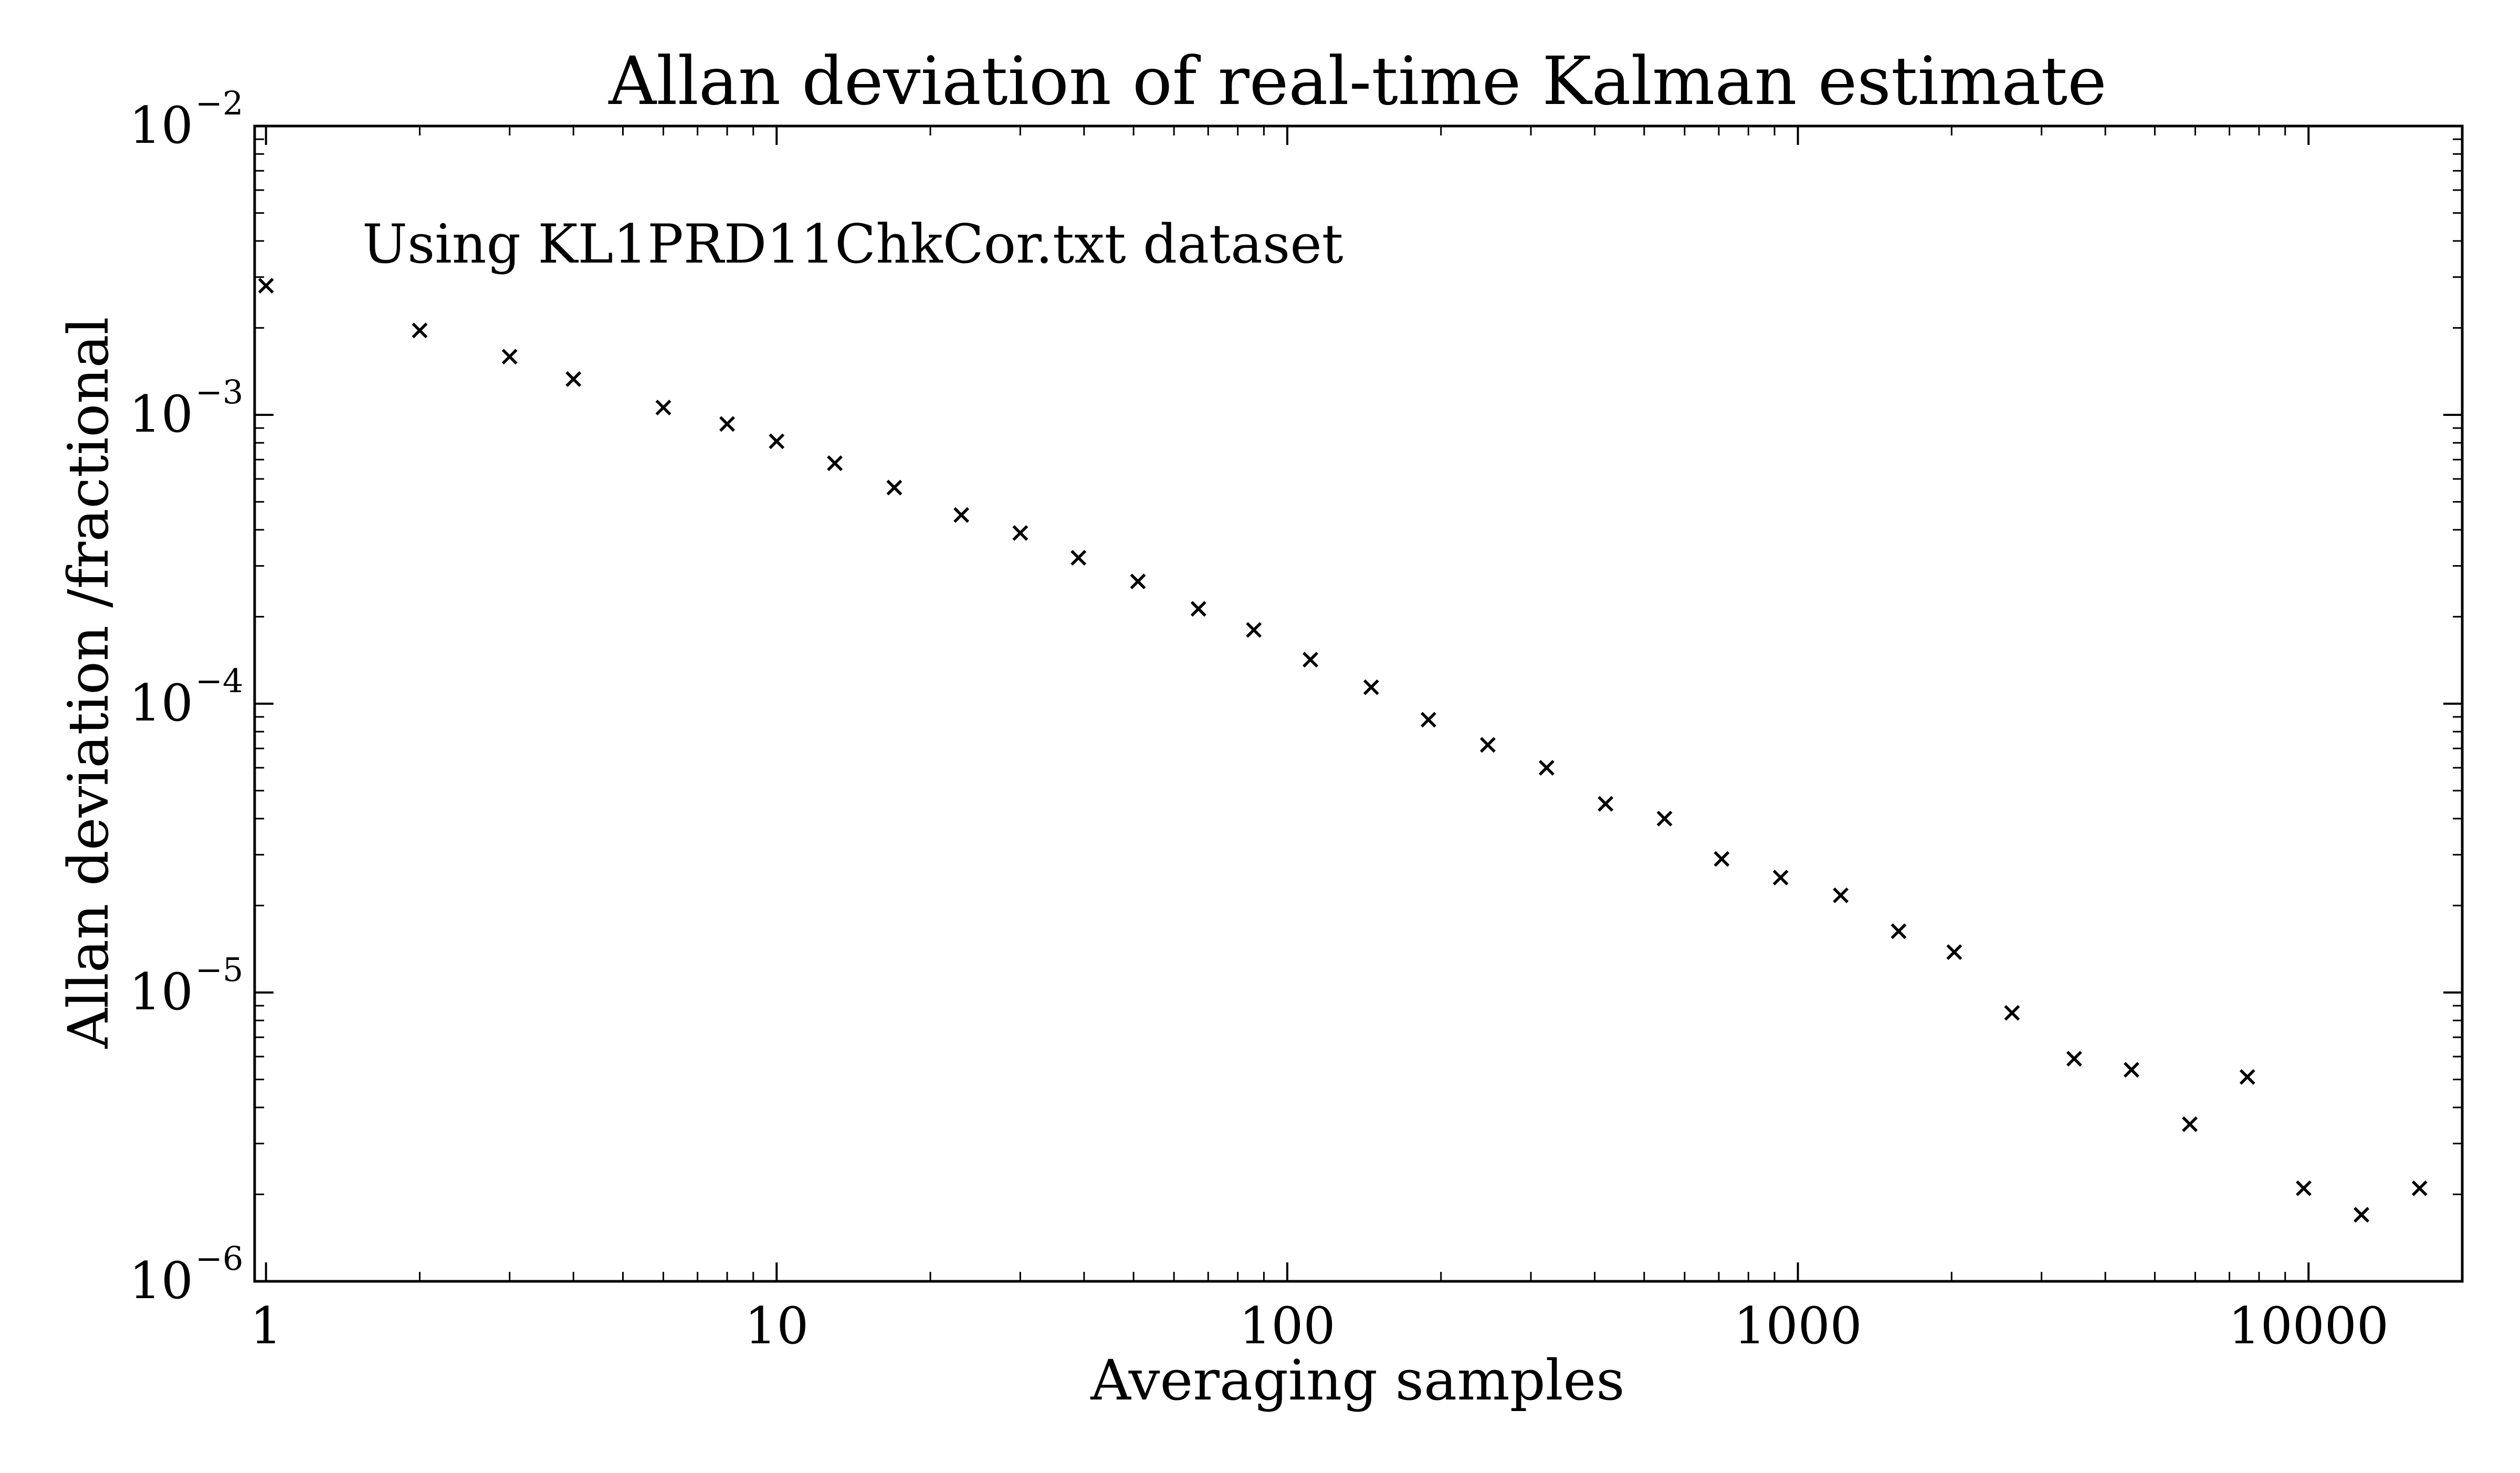 Image resolution: width=2520 pixels, height=1473 pixels. Describe the element at coordinates (219, 1258) in the screenshot. I see `y-tick-exponent: −6` at that location.